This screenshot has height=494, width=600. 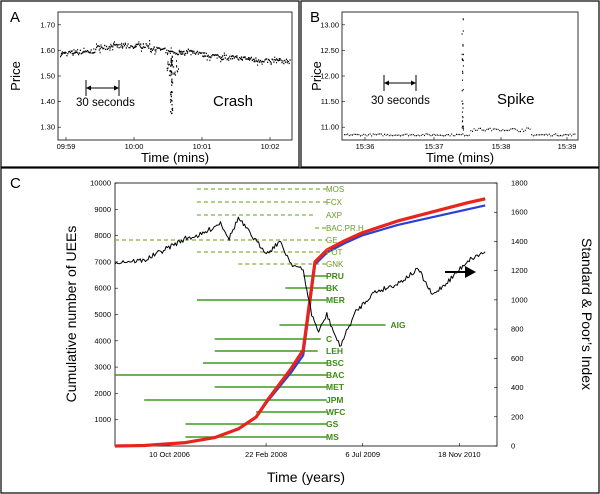 What do you see at coordinates (102, 235) in the screenshot?
I see `panel-c-left-tick-label: 8000` at bounding box center [102, 235].